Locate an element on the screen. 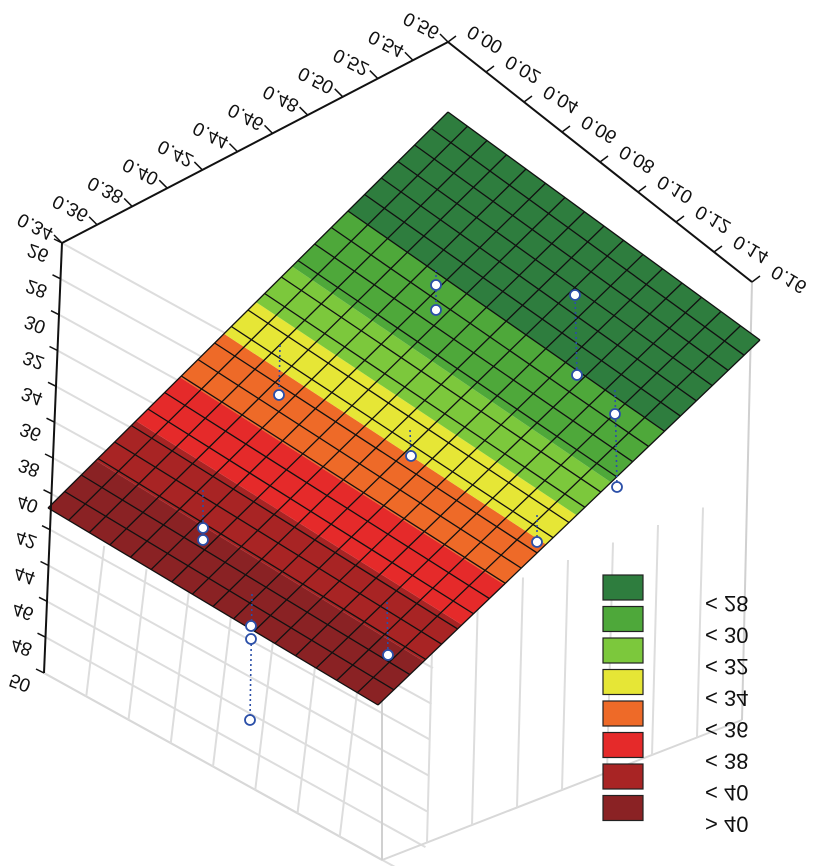 The height and width of the screenshot is (866, 822). legend-label: < 40 is located at coordinates (726, 792).